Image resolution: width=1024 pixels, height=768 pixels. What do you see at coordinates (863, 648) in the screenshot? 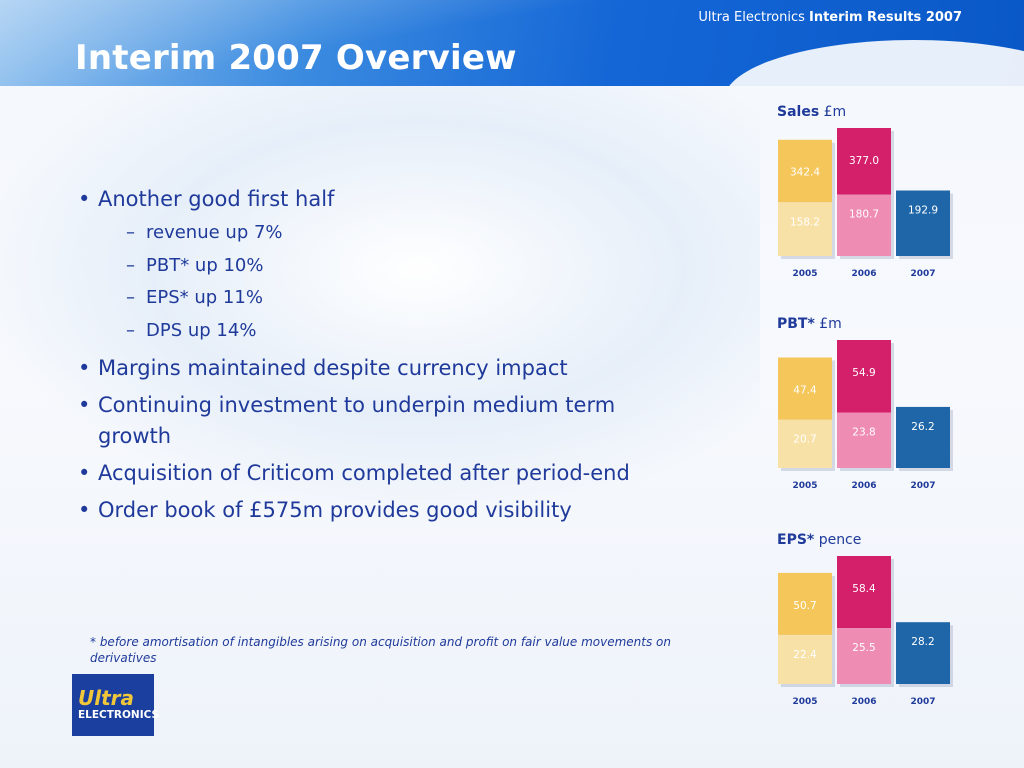
I see `bar-half-label: 25.5` at bounding box center [863, 648].